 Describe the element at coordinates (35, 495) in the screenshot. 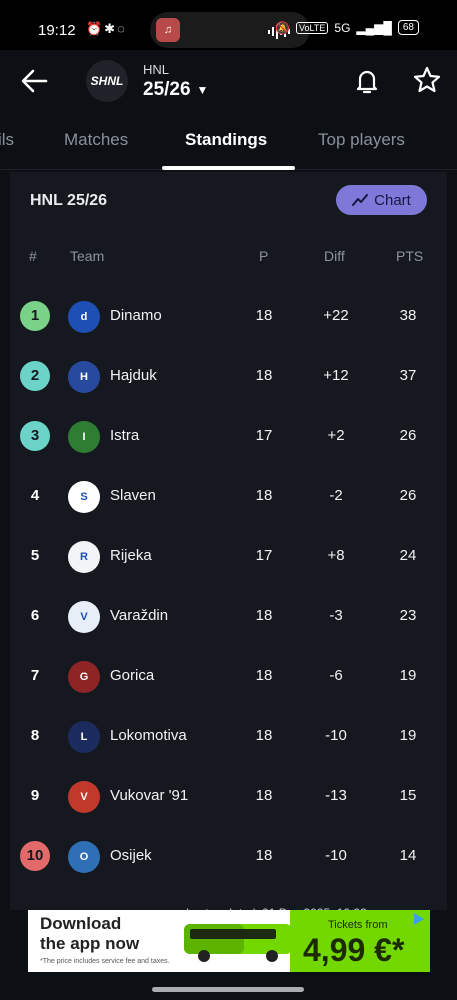

I see `position-badge: 4` at that location.